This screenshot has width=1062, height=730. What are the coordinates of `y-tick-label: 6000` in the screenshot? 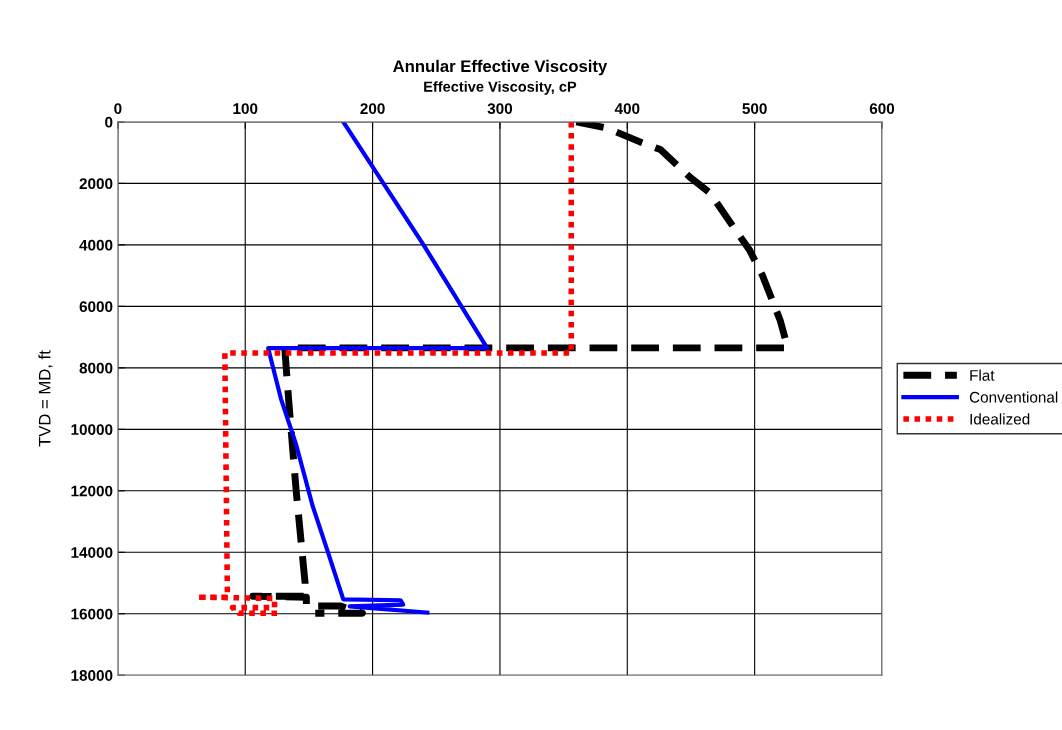 It's located at (96, 307).